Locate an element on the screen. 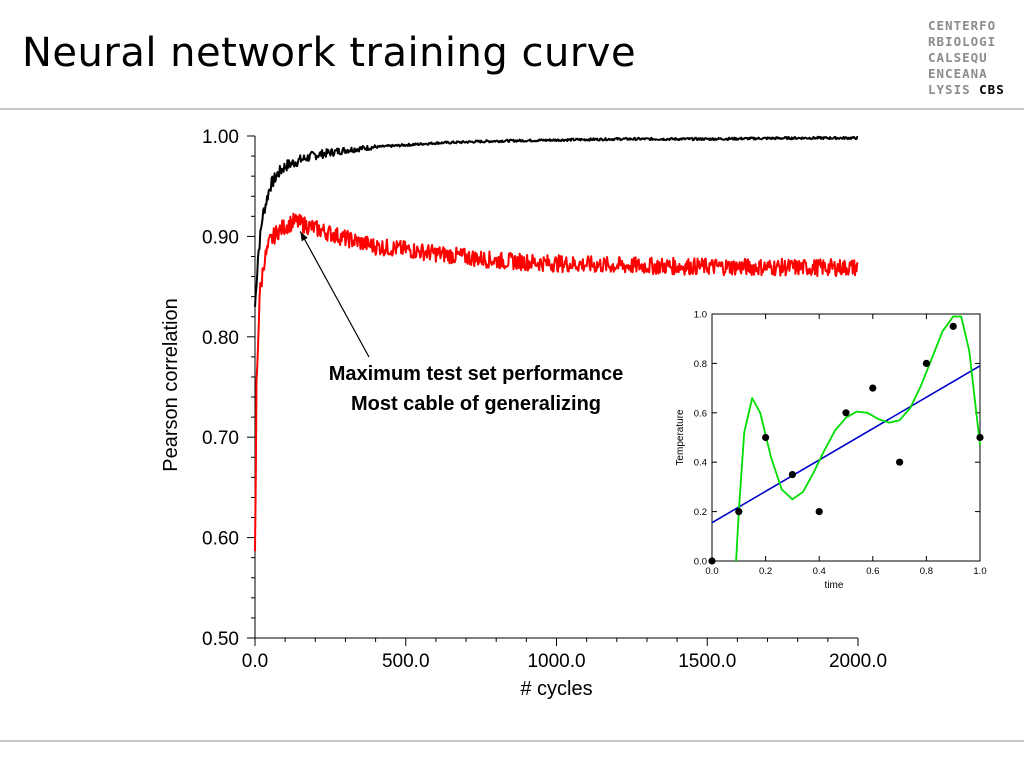 This screenshot has width=1024, height=768. x-tick-label: 1000.0 is located at coordinates (556, 661).